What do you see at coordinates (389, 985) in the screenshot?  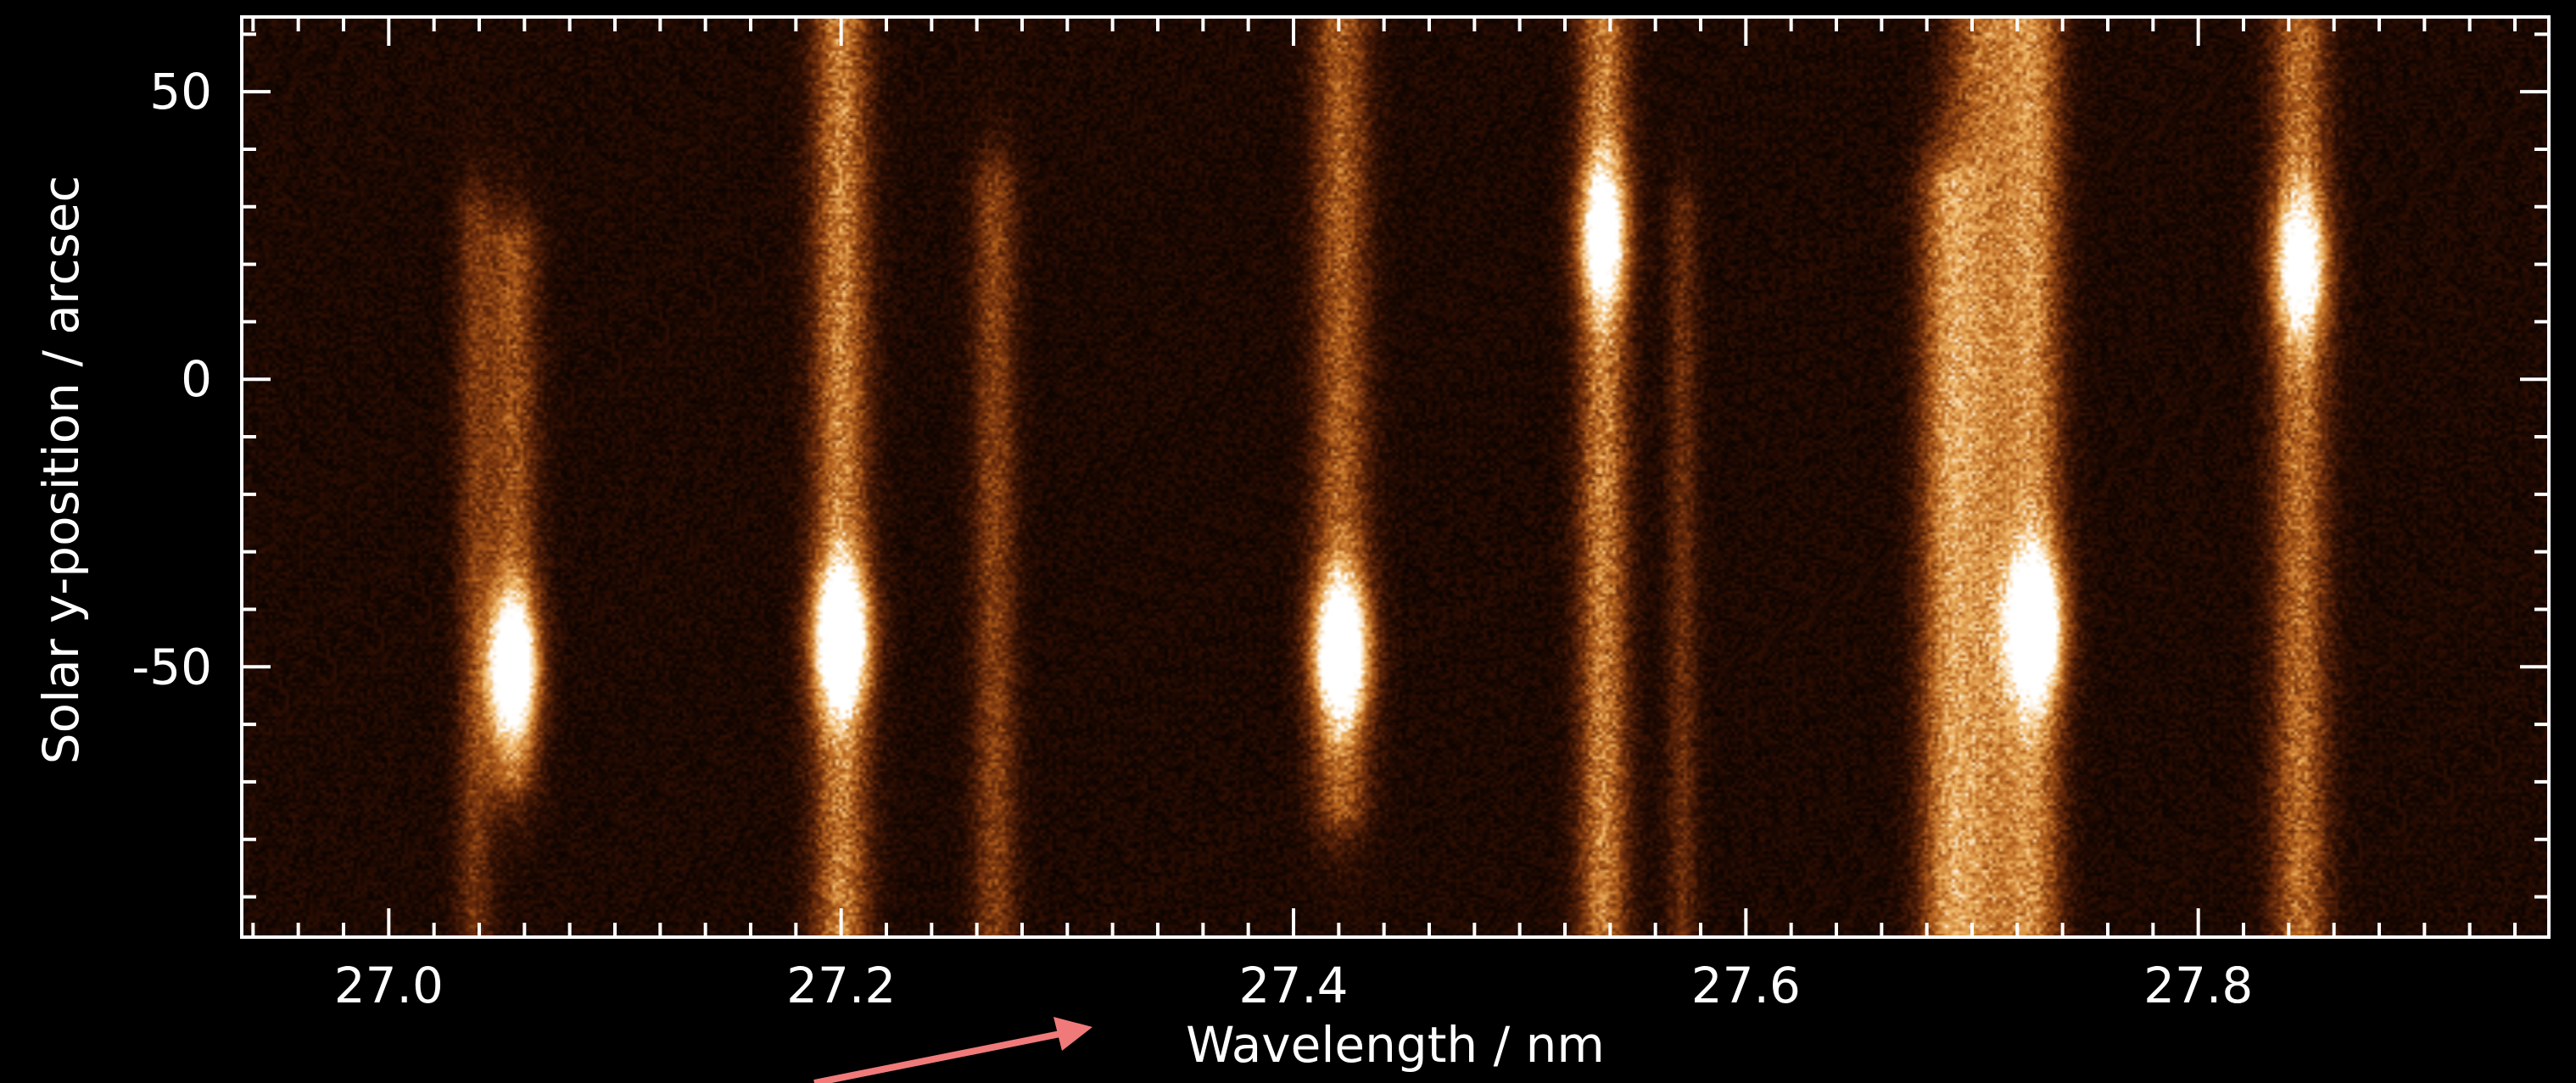 I see `x-tick-label: 27.0` at bounding box center [389, 985].